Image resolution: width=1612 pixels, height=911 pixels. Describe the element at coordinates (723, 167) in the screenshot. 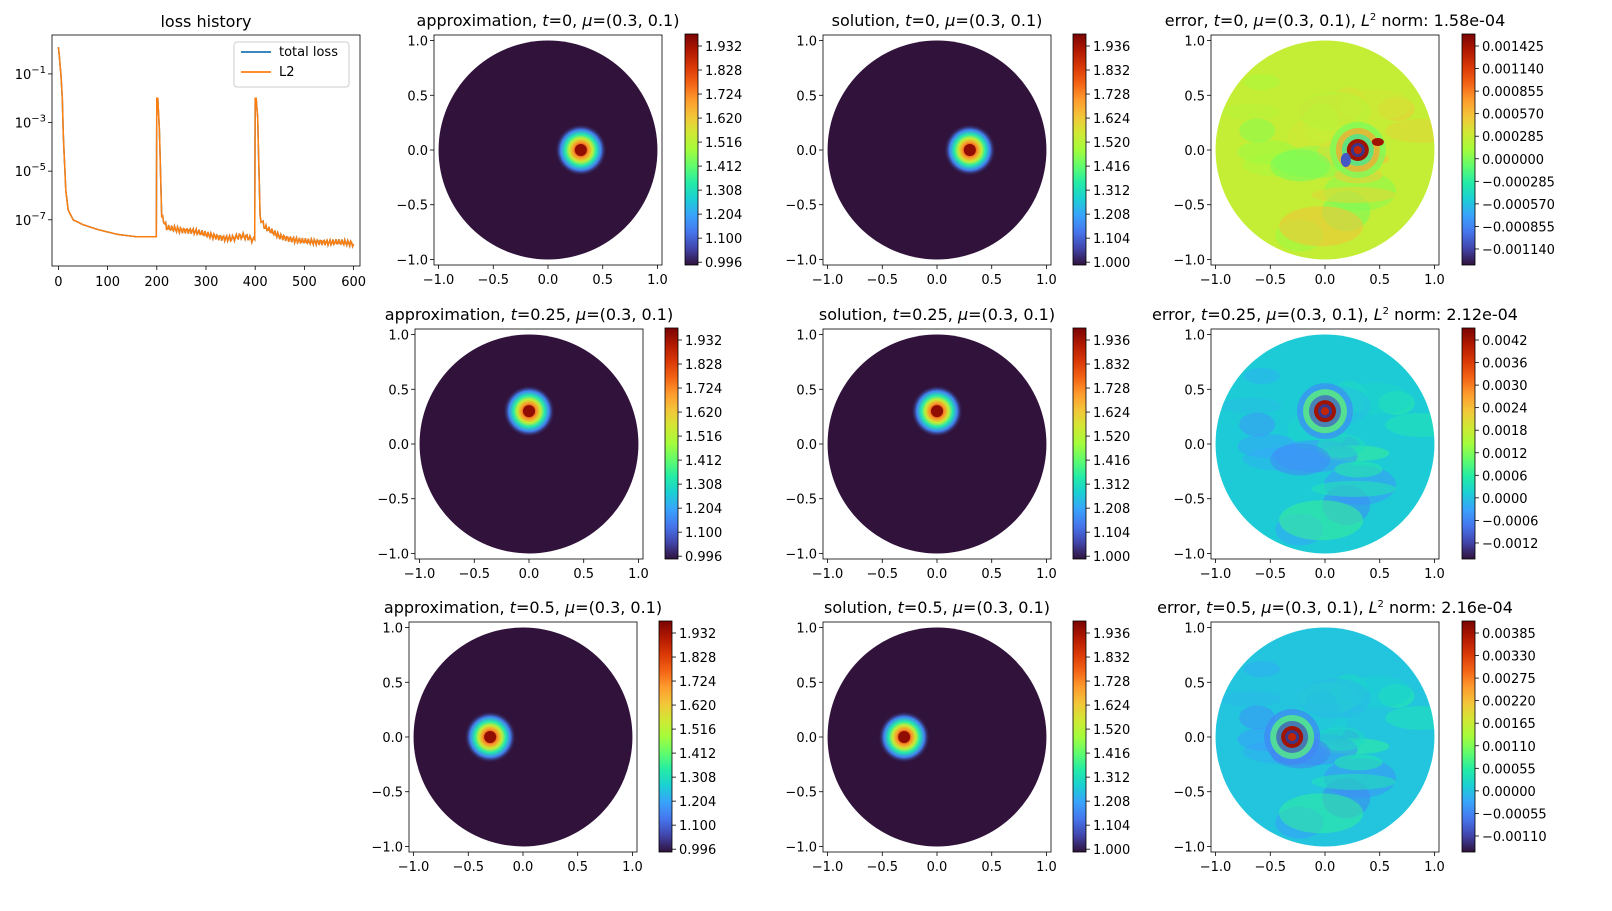

I see `colorbar-tick-label: 1.412` at that location.